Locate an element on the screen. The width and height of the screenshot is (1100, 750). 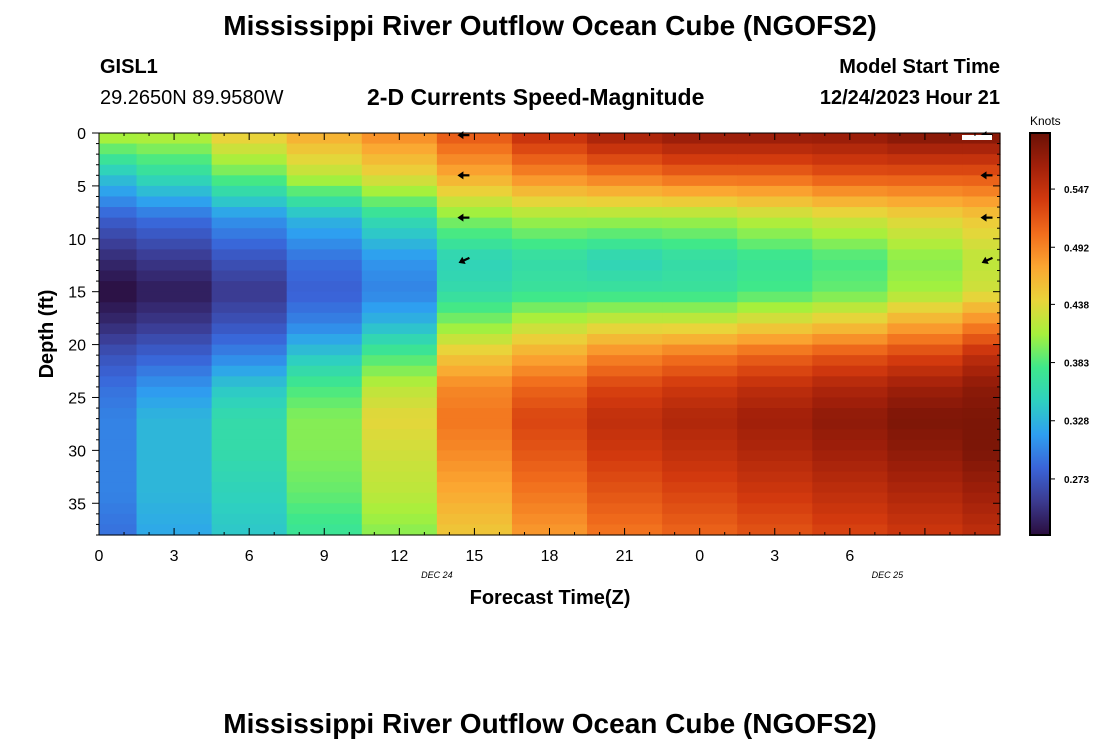
colorbar-tick-label: 0.328 is located at coordinates (1076, 422).